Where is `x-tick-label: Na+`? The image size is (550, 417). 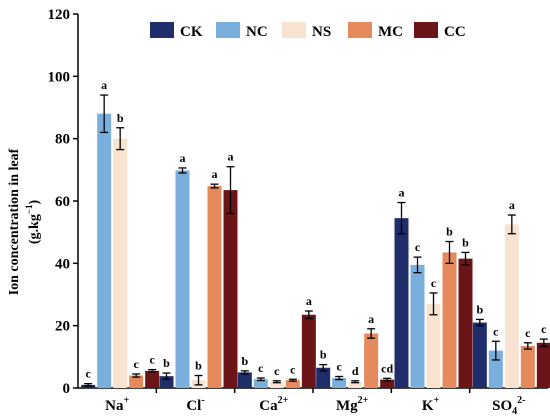 x-tick-label: Na+ is located at coordinates (117, 404).